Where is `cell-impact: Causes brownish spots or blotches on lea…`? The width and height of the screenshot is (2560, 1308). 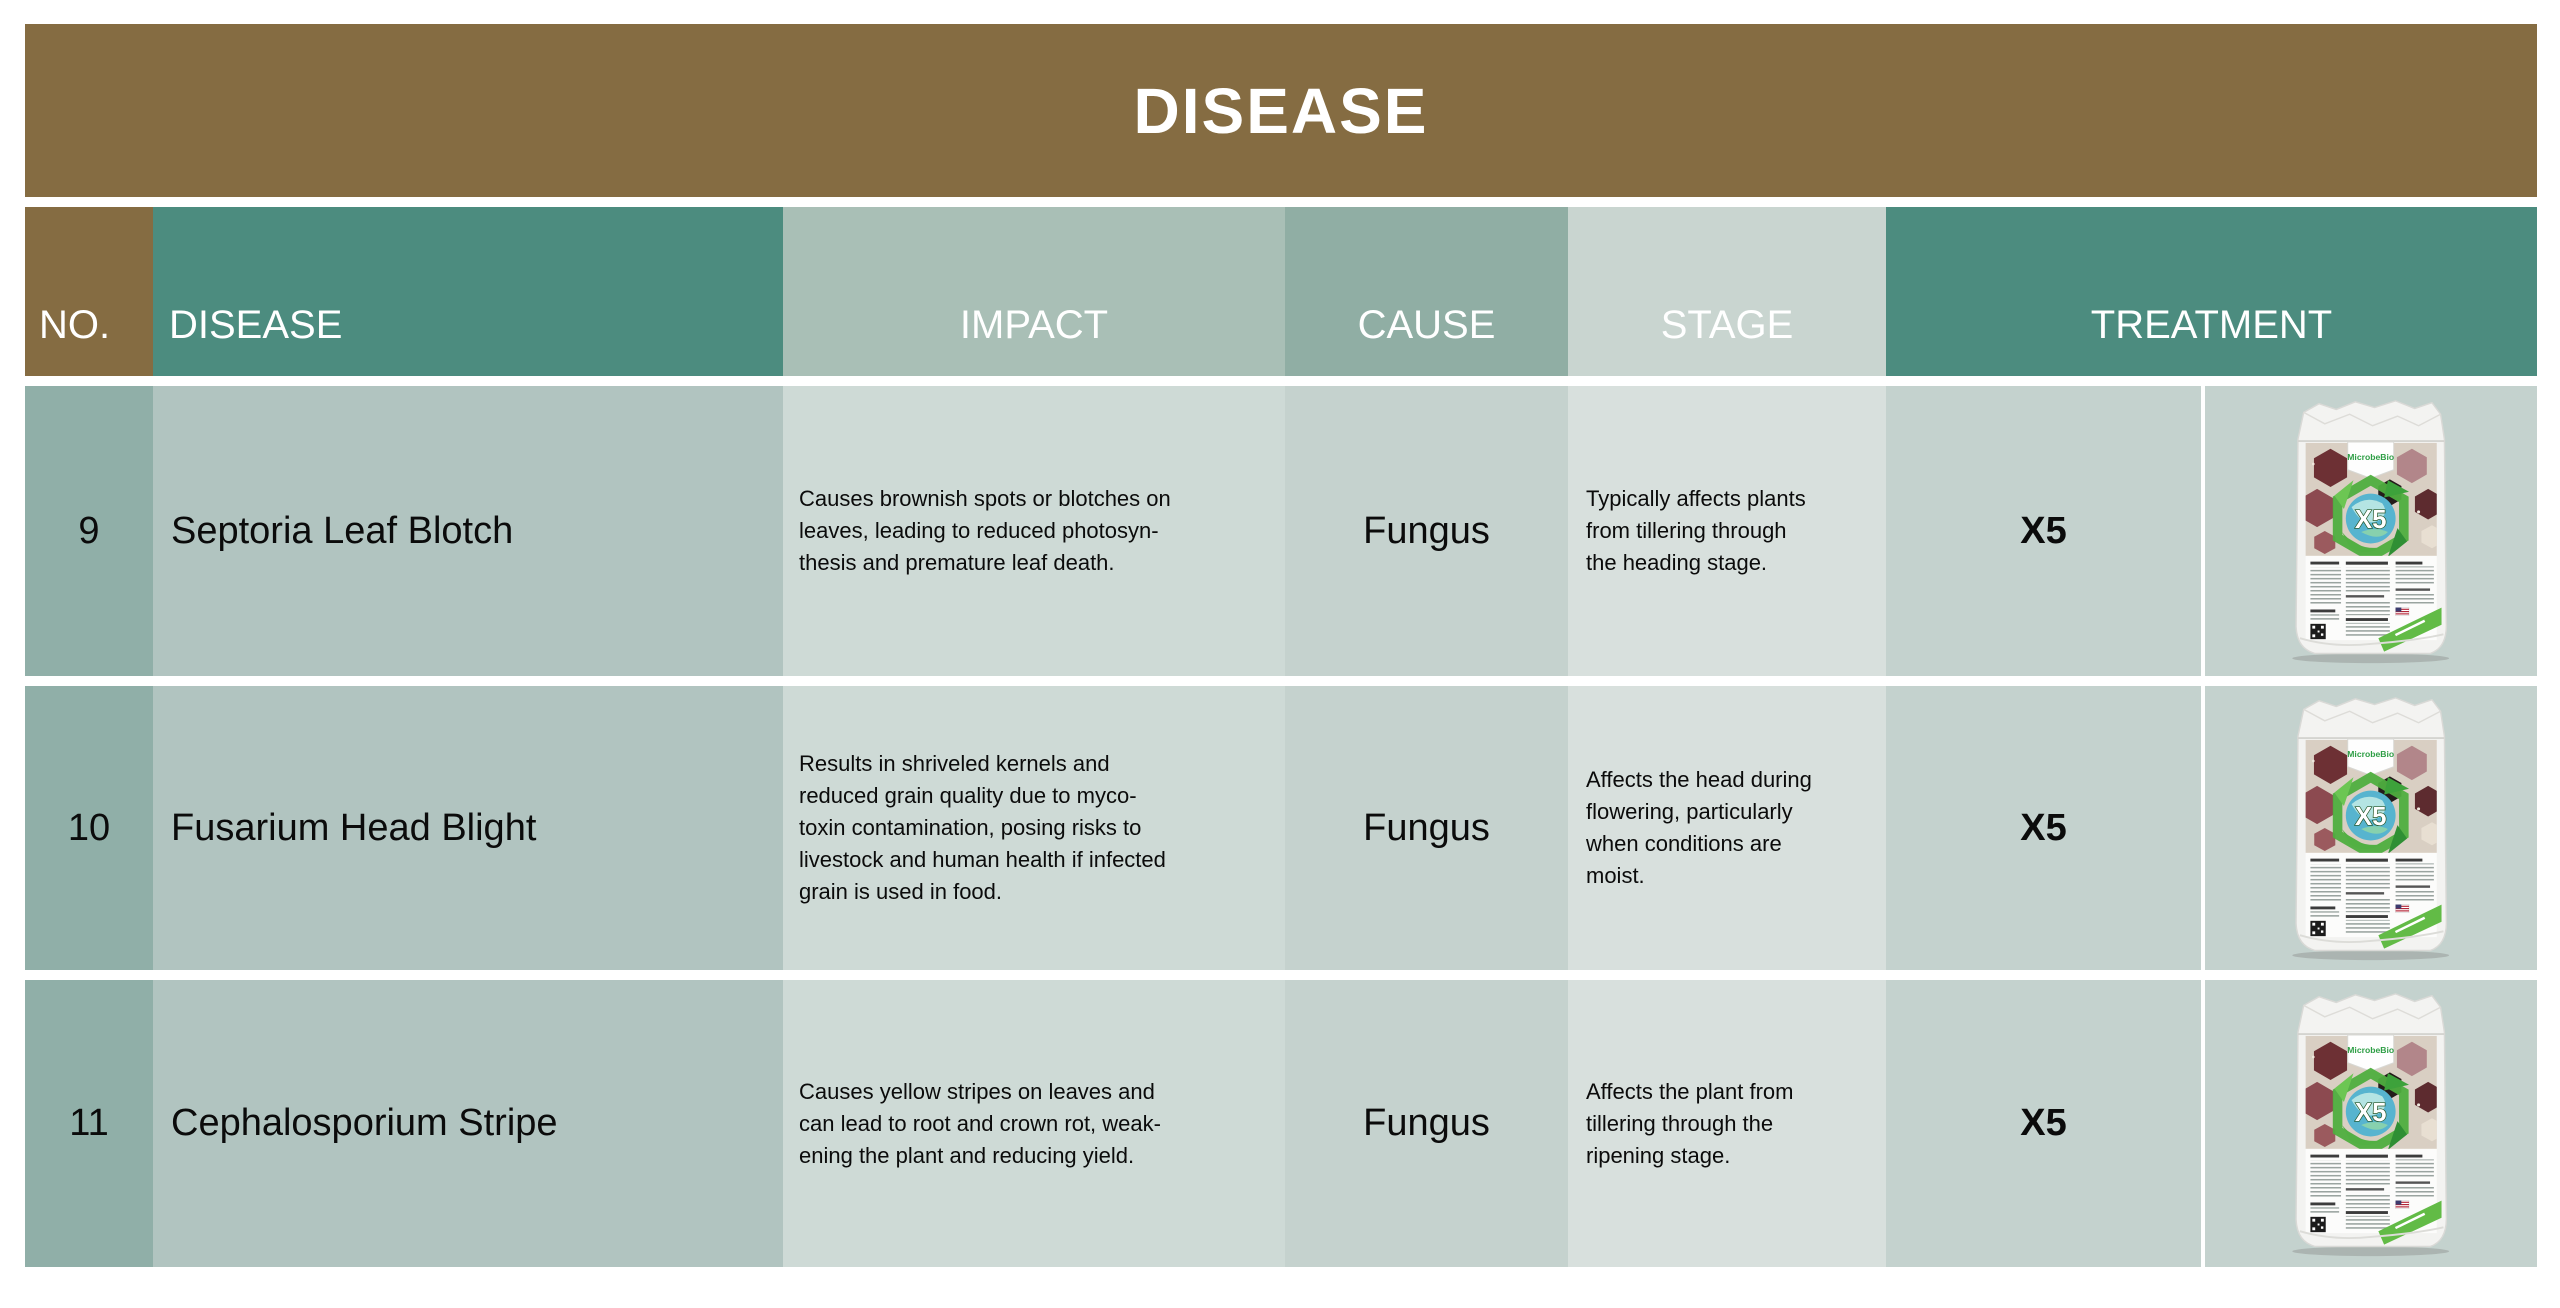 cell-impact: Causes brownish spots or blotches on lea… is located at coordinates (1034, 531).